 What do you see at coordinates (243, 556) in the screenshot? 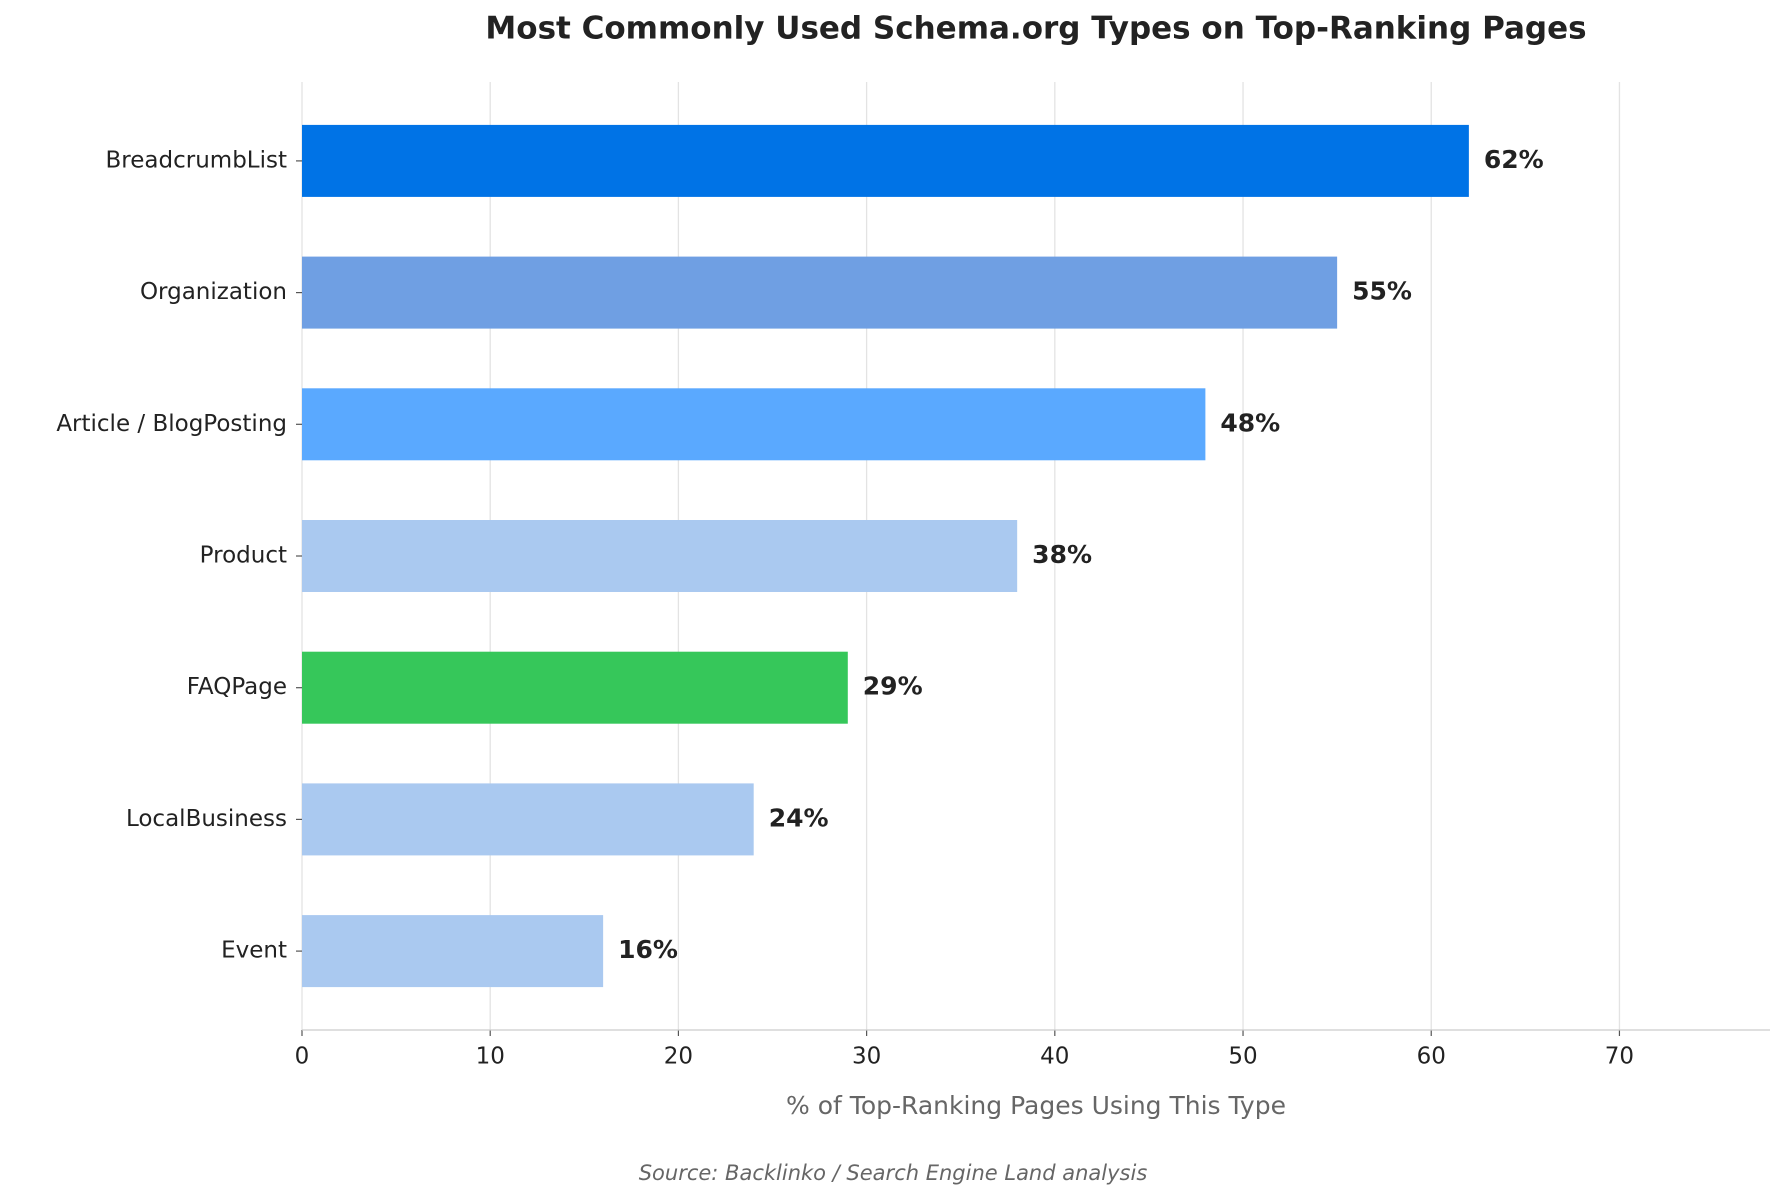
I see `y-tick-label: Product` at bounding box center [243, 556].